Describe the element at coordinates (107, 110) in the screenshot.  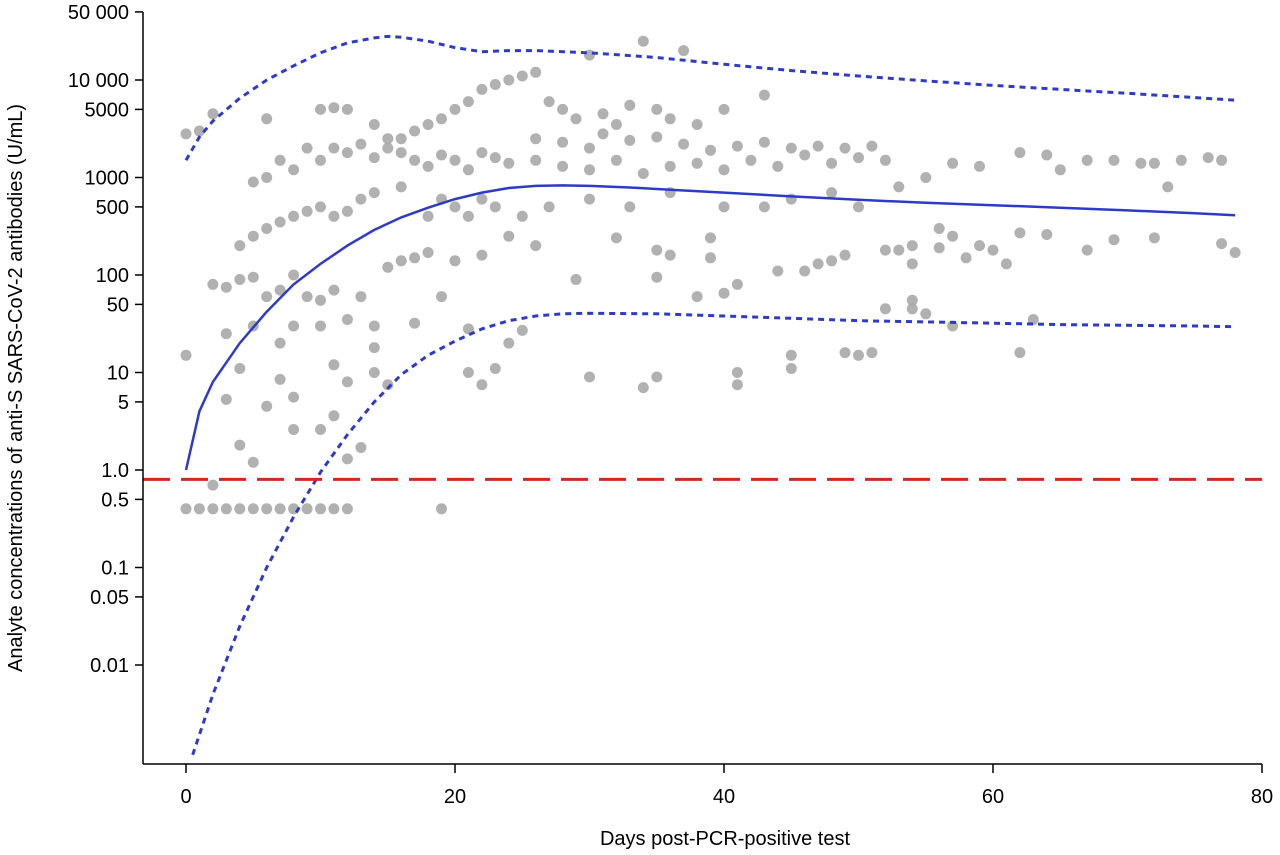
I see `y-tick-label: 5000` at that location.